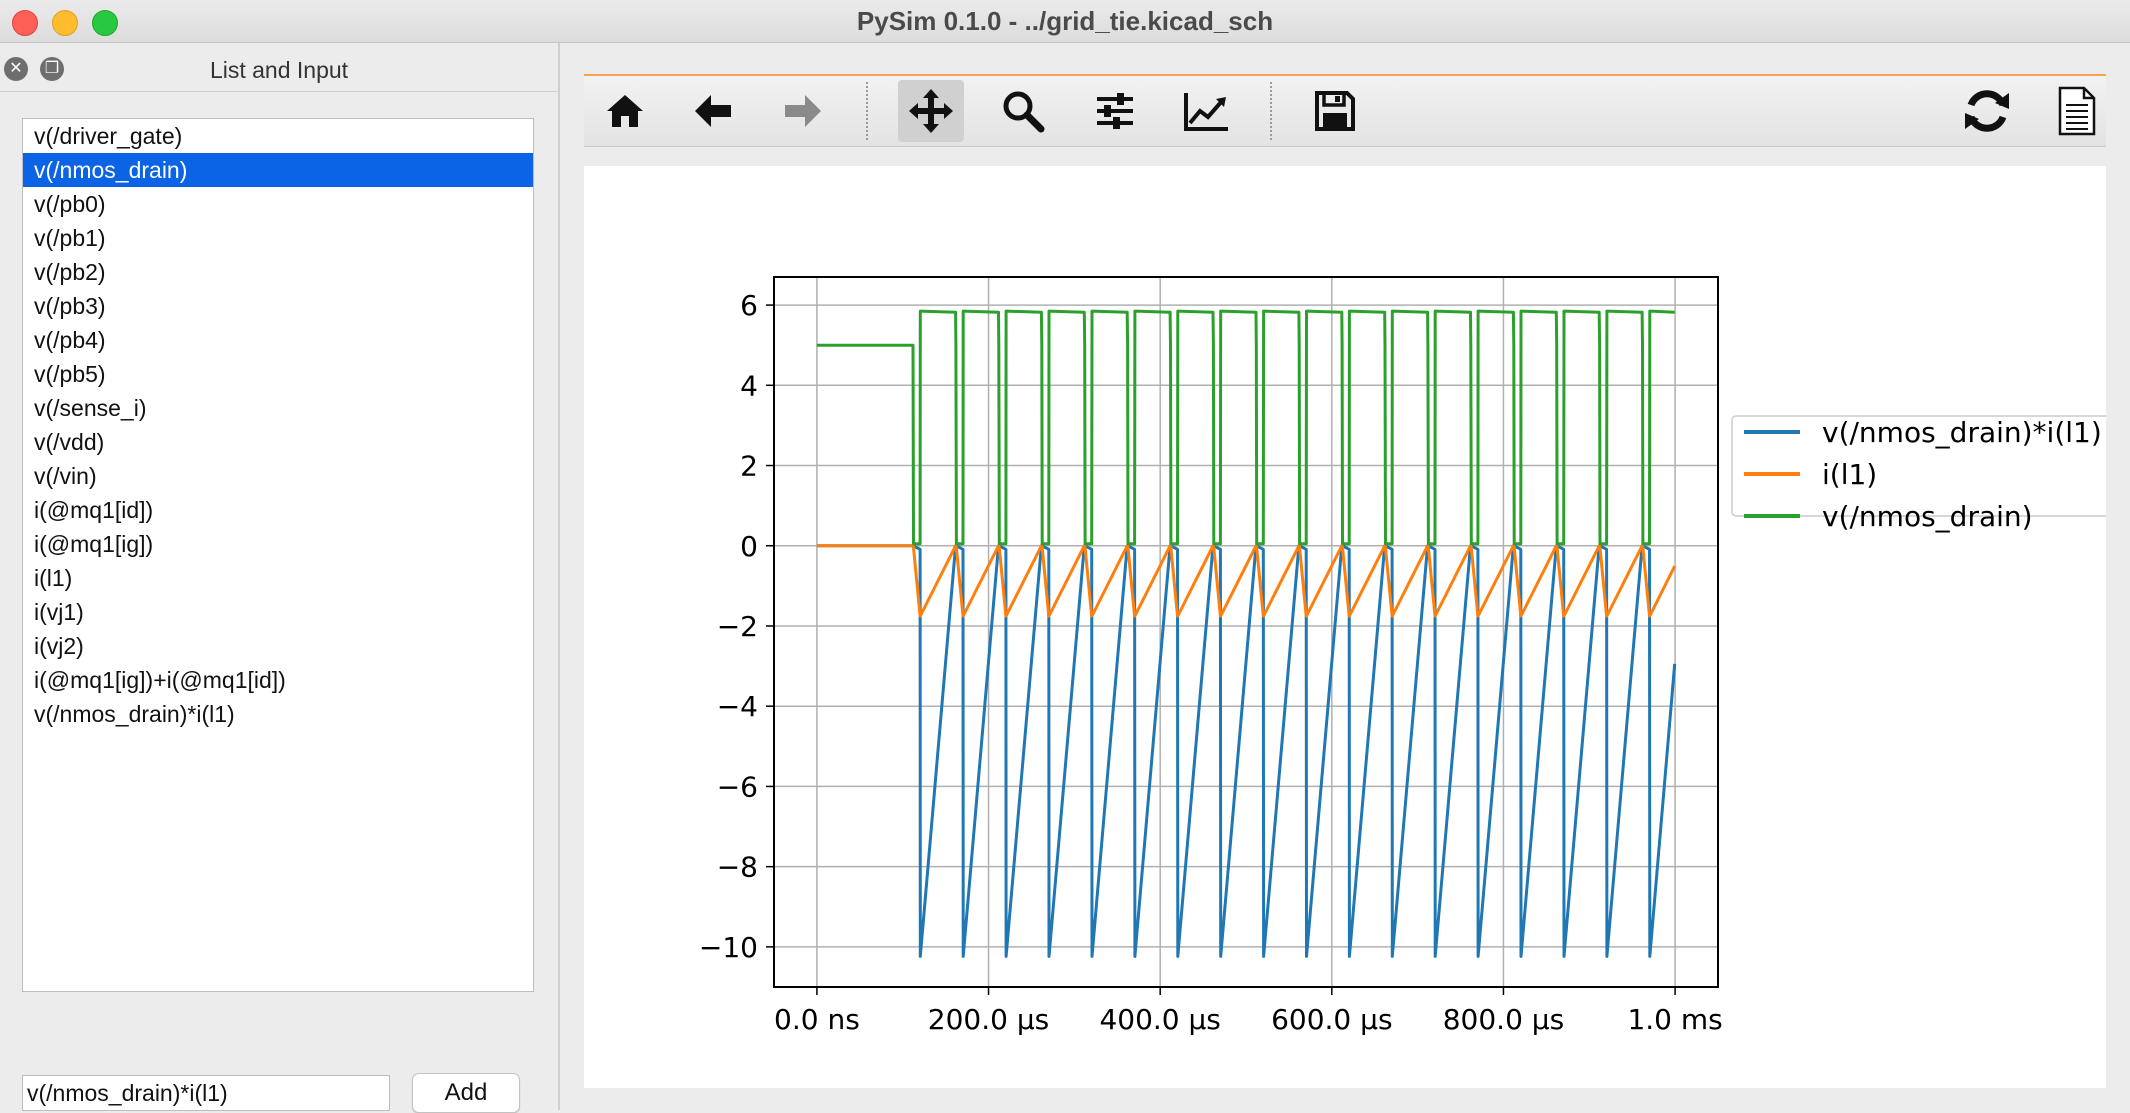  I want to click on dock-header: ✕ ❐ List and Input, so click(279, 67).